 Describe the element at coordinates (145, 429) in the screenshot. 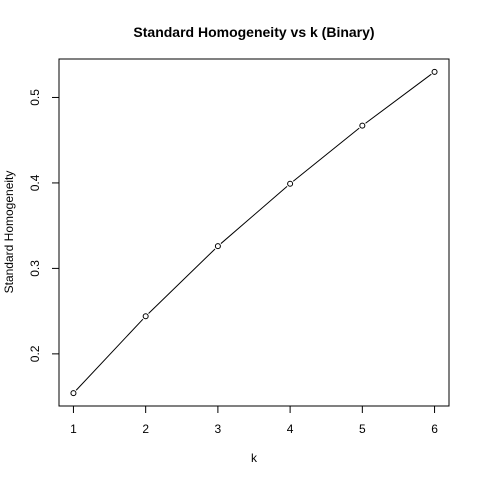

I see `x-tick-label: 2` at that location.